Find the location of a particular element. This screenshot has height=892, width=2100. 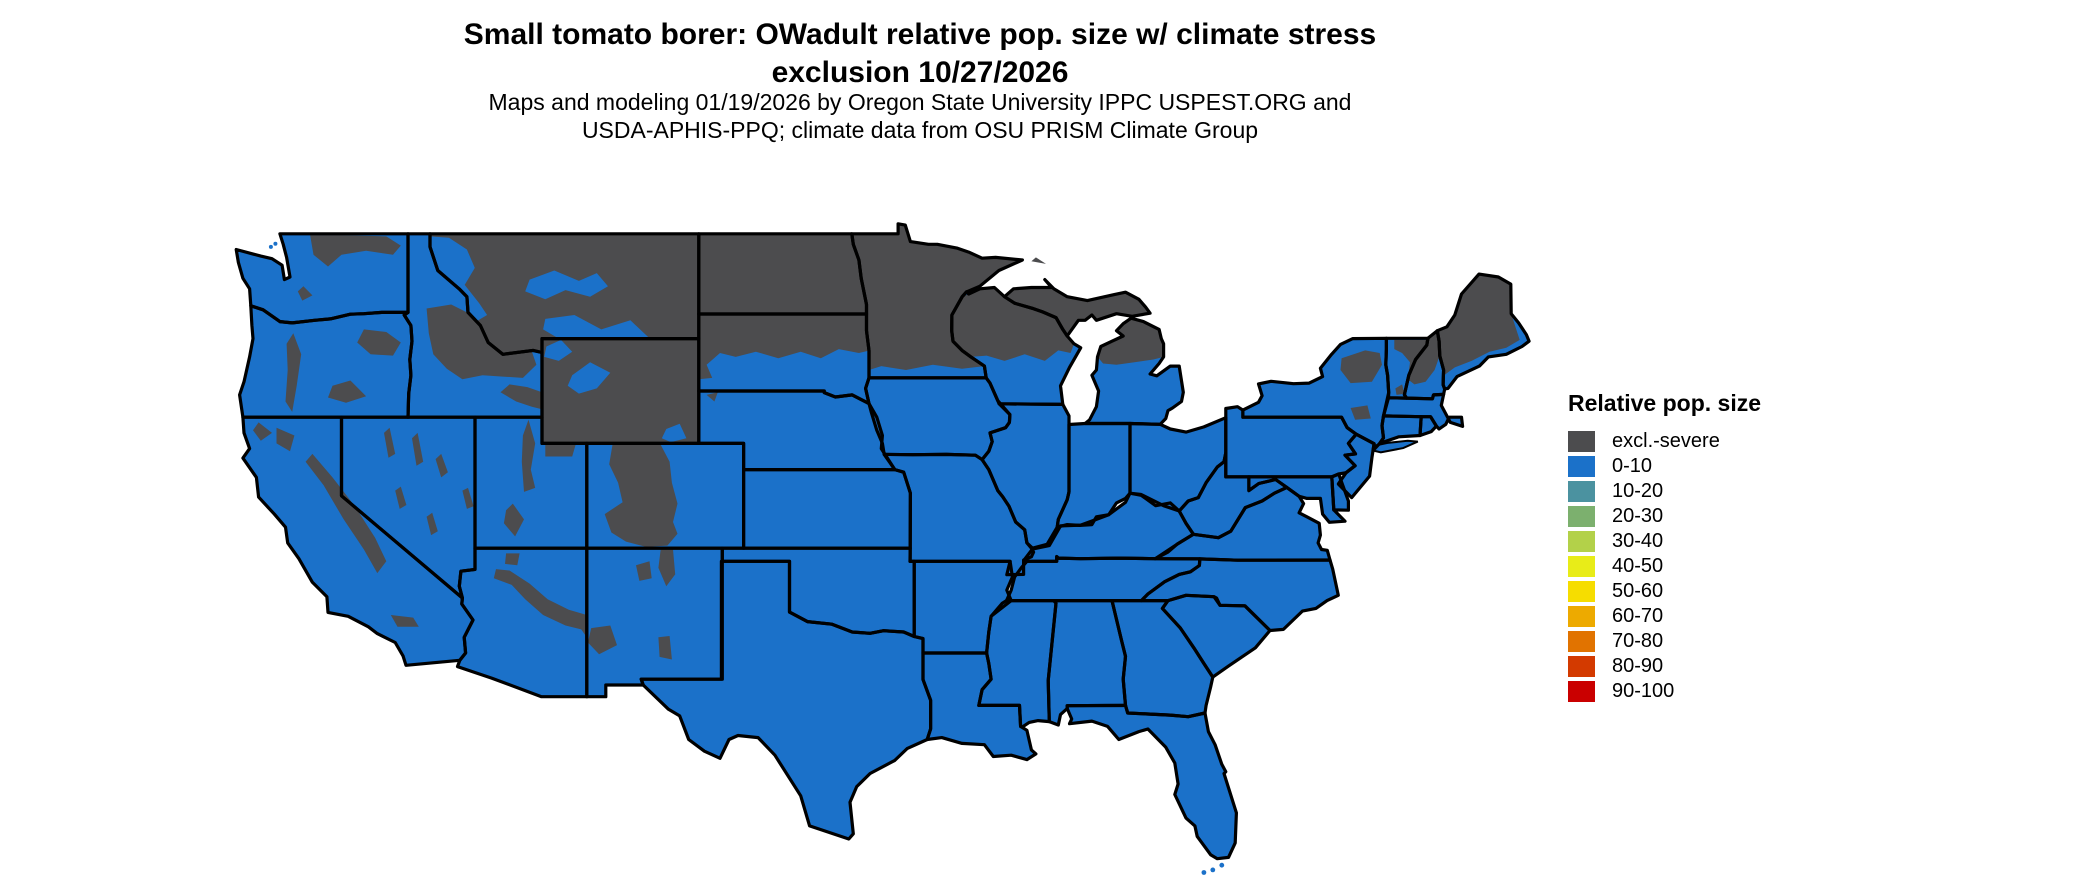

state-ar is located at coordinates (961, 607).